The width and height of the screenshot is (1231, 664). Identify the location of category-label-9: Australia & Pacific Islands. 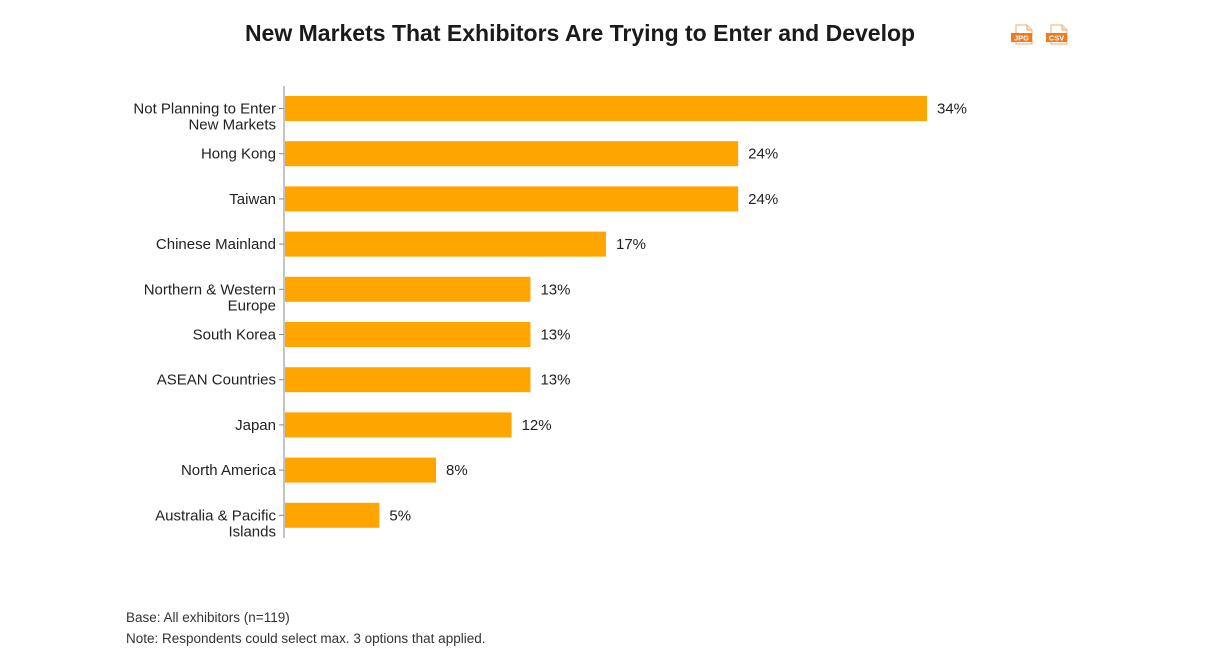
(215, 523).